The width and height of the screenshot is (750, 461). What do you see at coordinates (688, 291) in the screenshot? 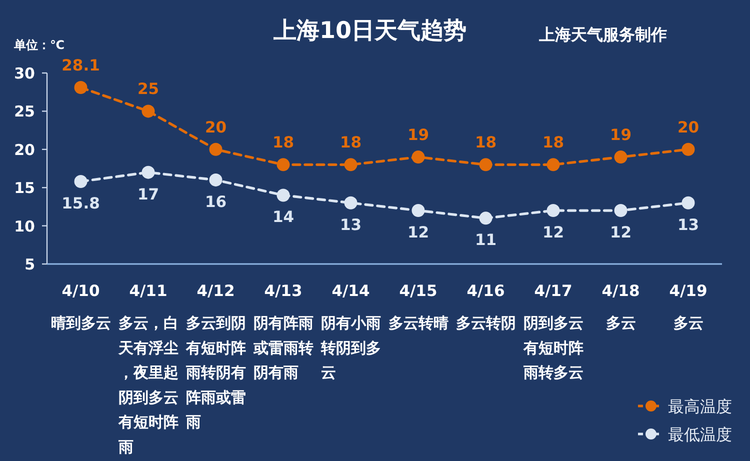
I see `x-tick-label: 4/19` at bounding box center [688, 291].